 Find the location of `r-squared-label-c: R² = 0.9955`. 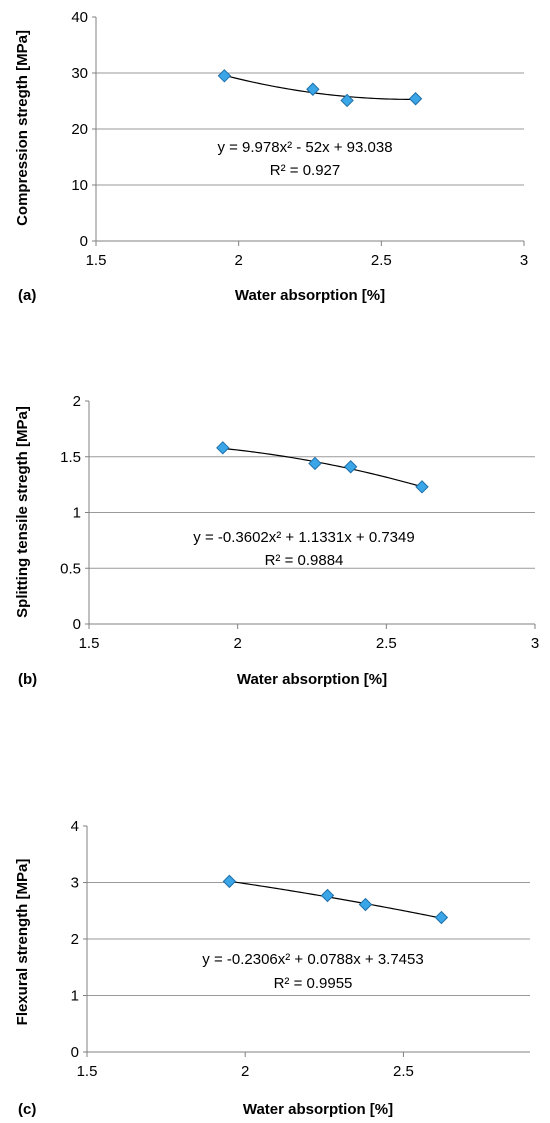

r-squared-label-c: R² = 0.9955 is located at coordinates (313, 983).